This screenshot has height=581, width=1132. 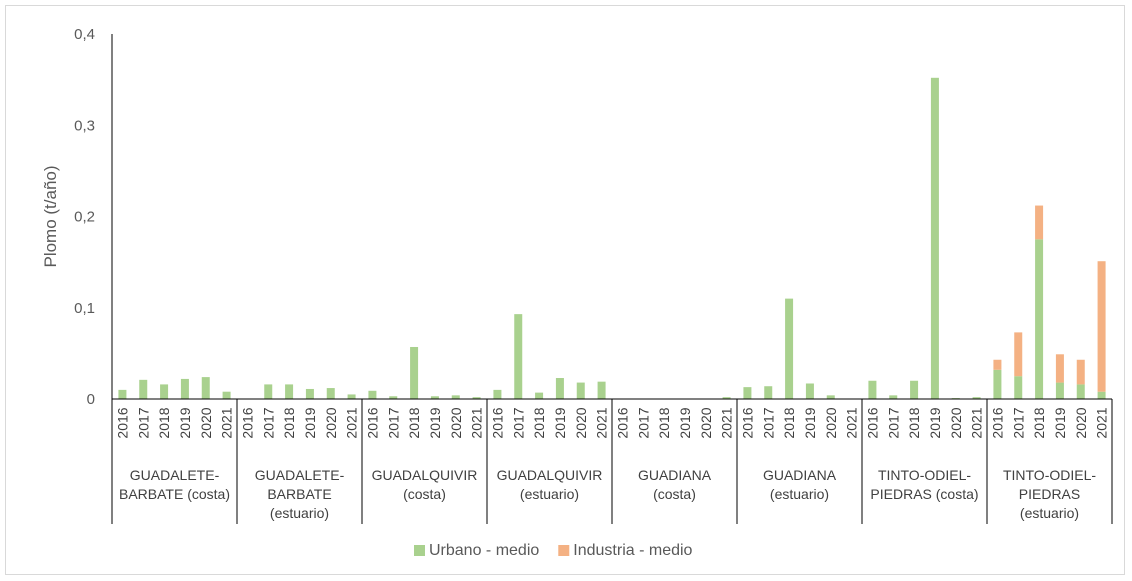 What do you see at coordinates (91, 399) in the screenshot?
I see `y-tick-label: 0` at bounding box center [91, 399].